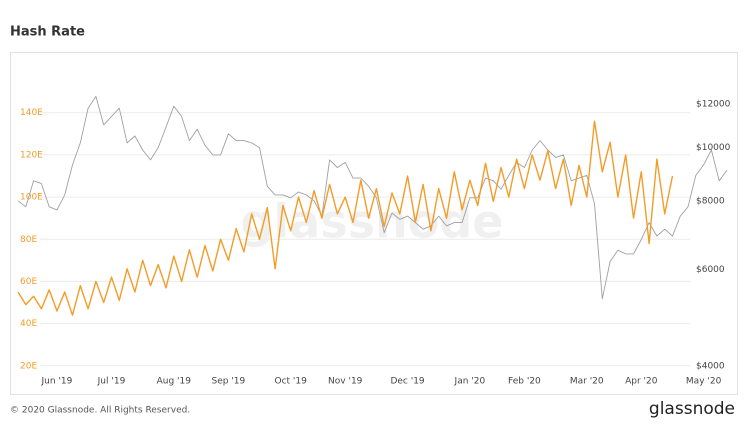 This screenshot has height=430, width=749. What do you see at coordinates (470, 382) in the screenshot?
I see `x-tick-label: Jan '20` at bounding box center [470, 382].